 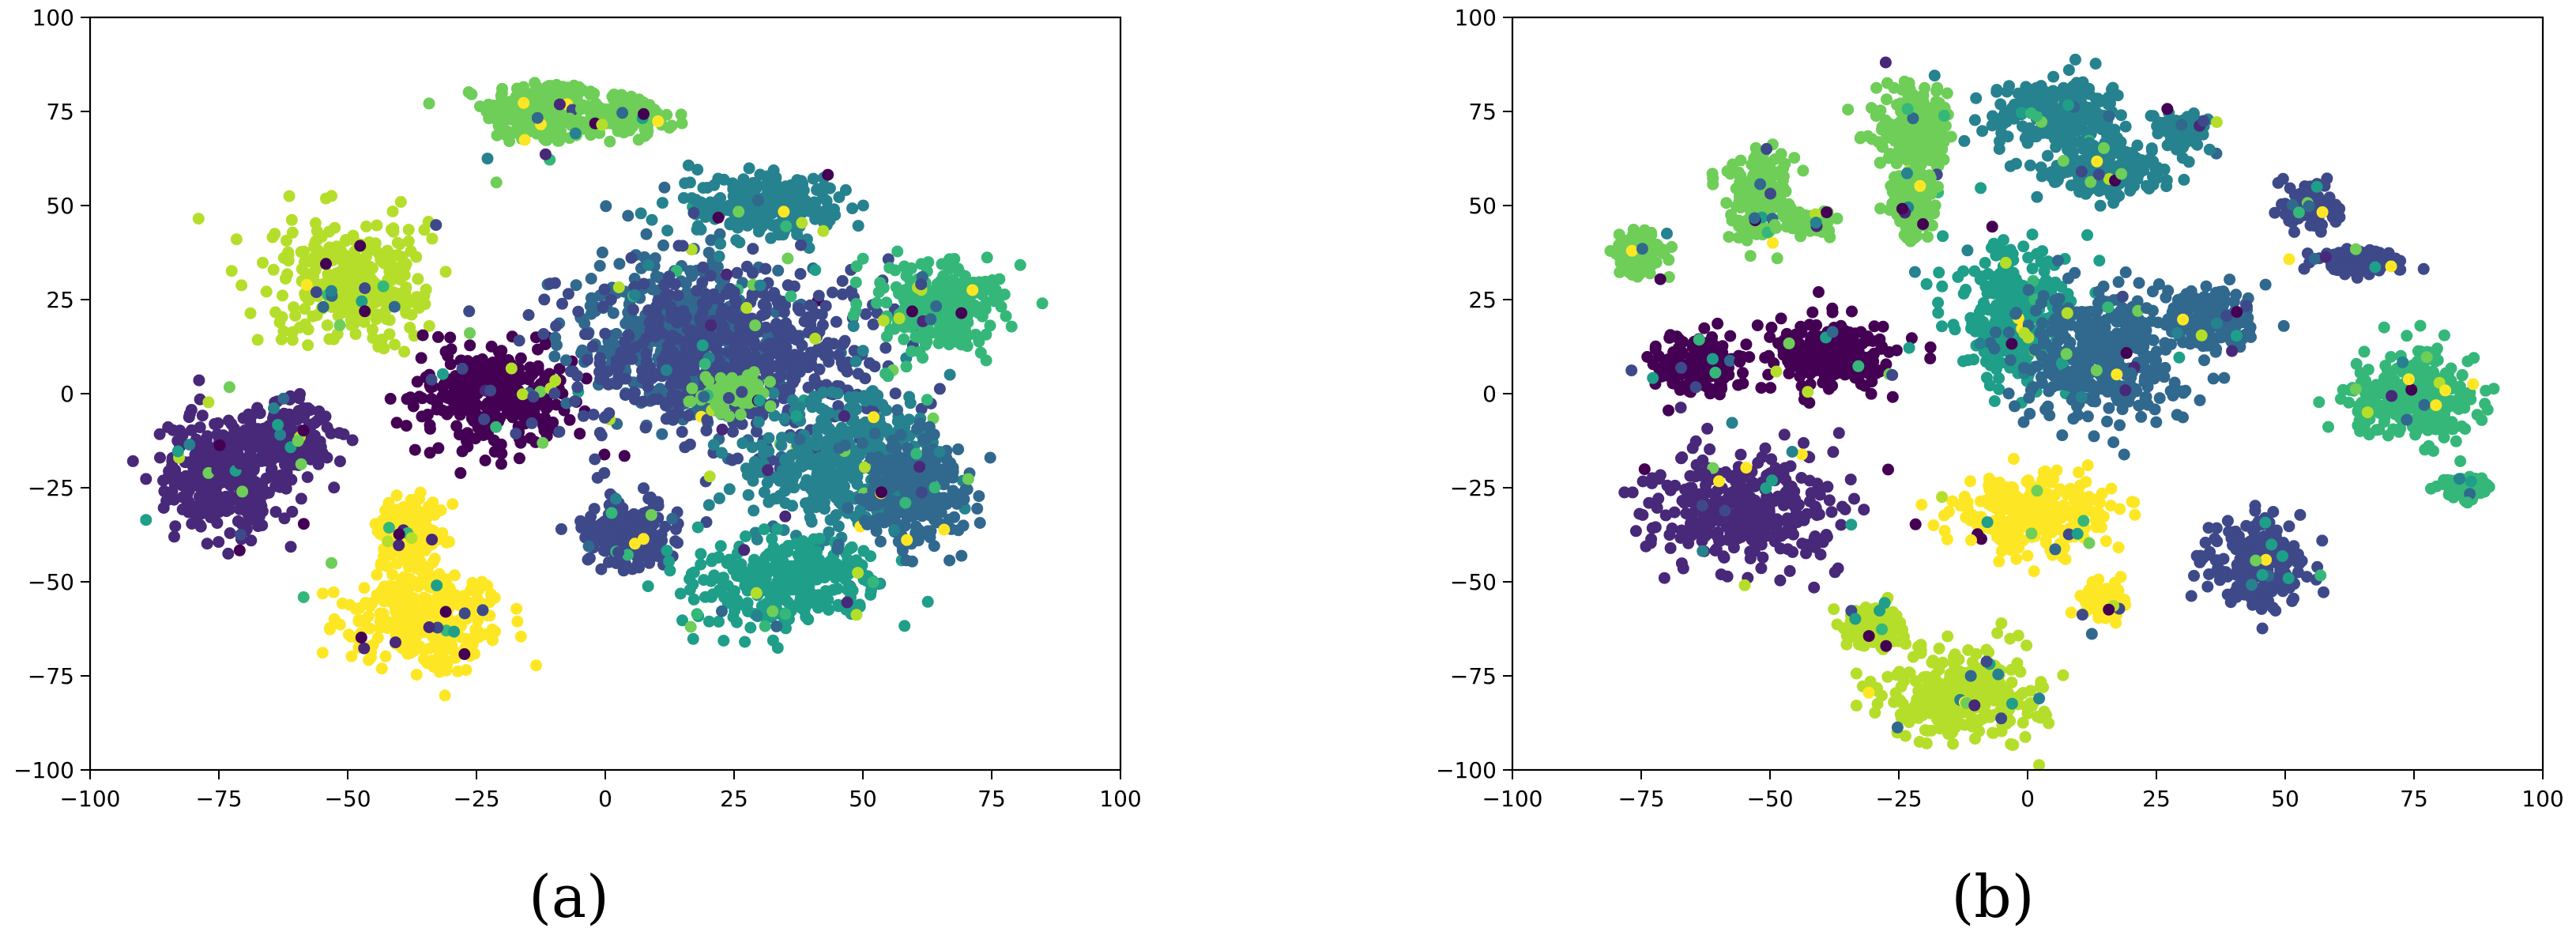 What do you see at coordinates (90, 799) in the screenshot?
I see `x-tick-label: −100` at bounding box center [90, 799].